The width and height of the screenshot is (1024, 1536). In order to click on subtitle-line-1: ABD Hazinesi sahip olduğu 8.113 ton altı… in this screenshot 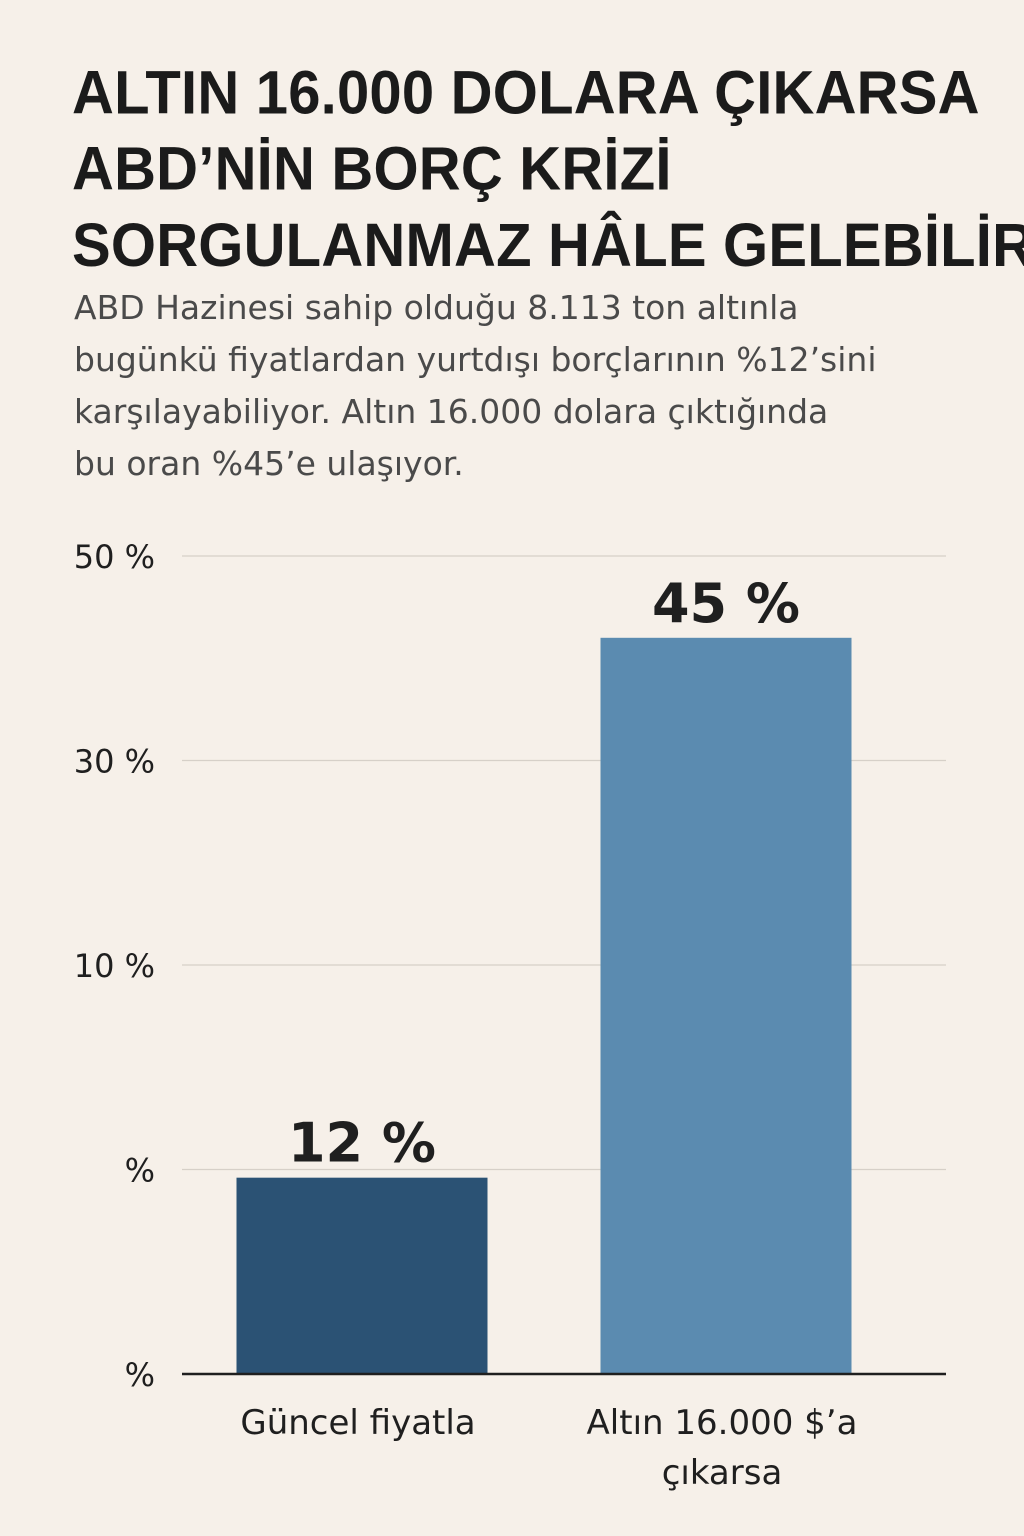, I will do `click(436, 307)`.